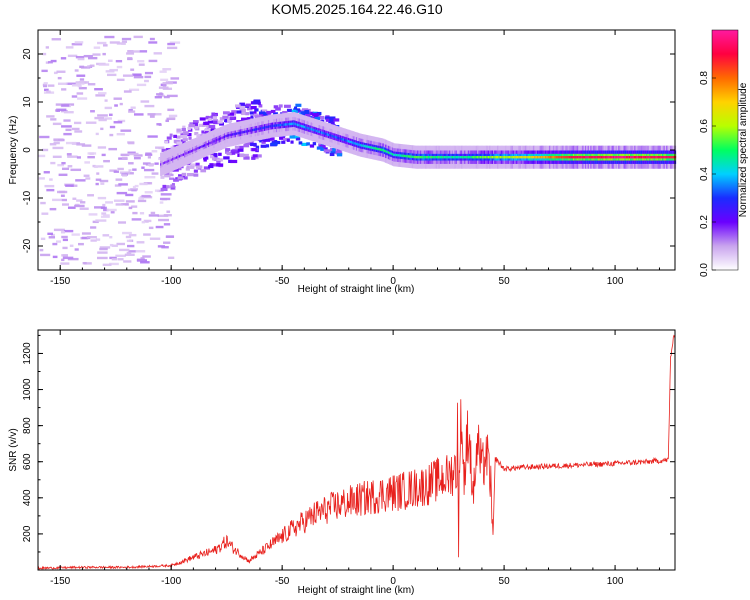 Image resolution: width=750 pixels, height=600 pixels. Describe the element at coordinates (27, 461) in the screenshot. I see `y-tick-label: 600` at that location.